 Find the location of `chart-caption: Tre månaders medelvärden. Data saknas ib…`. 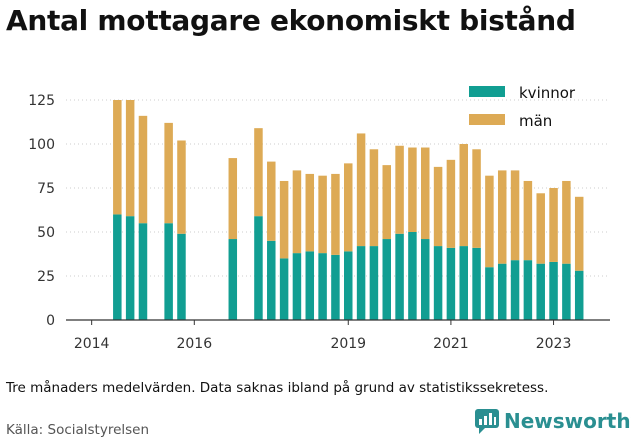

chart-caption: Tre månaders medelvärden. Data saknas ib… is located at coordinates (277, 388).